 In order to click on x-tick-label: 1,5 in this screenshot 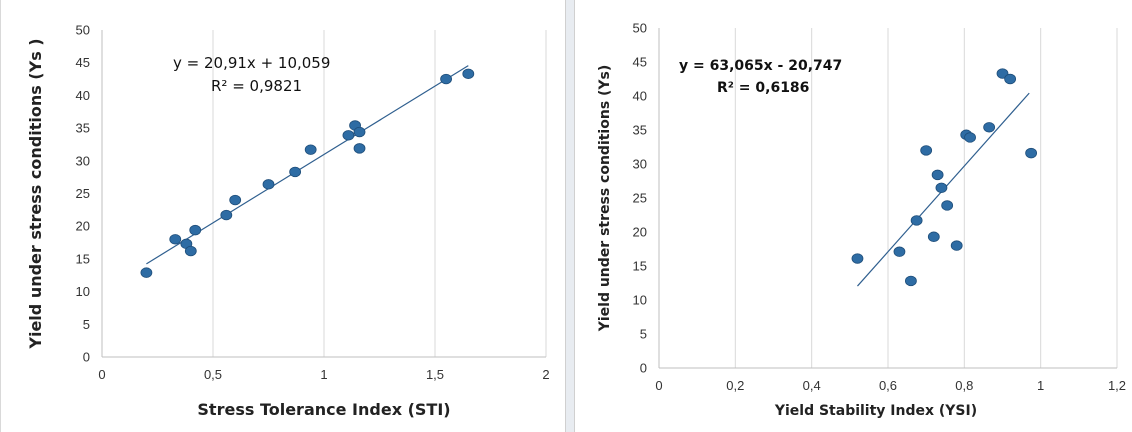, I will do `click(435, 374)`.